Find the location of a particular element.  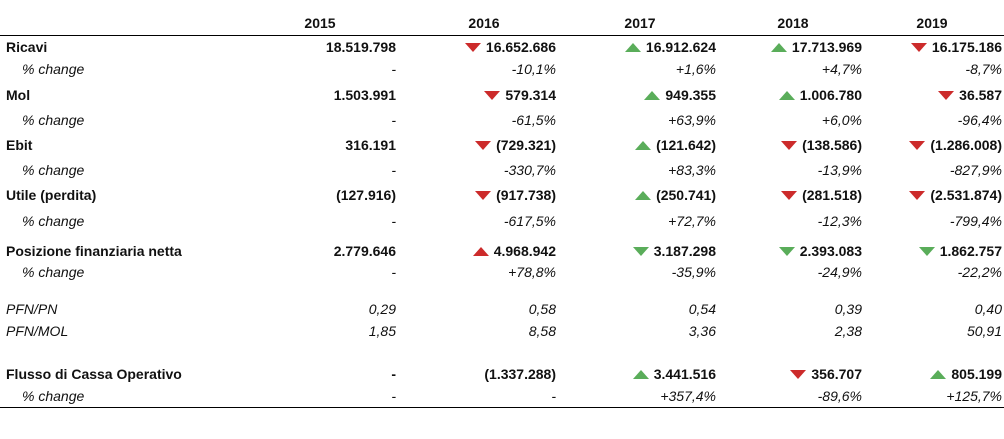

value-text: 8,58 is located at coordinates (542, 331).